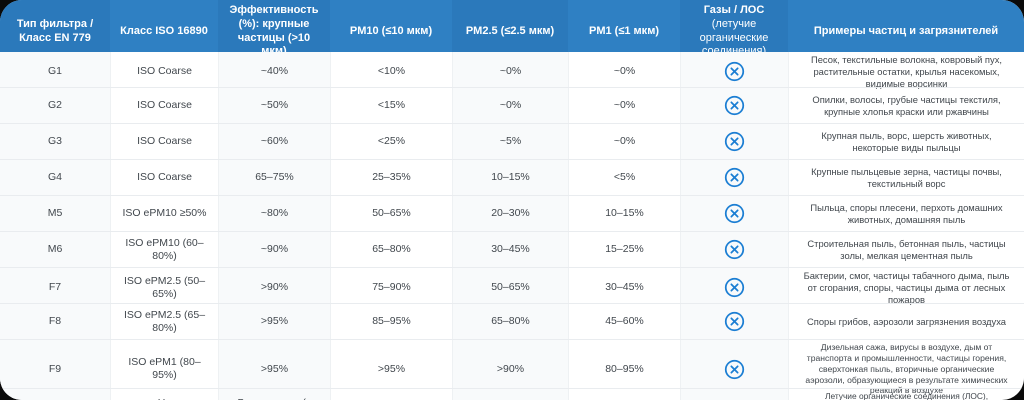  Describe the element at coordinates (734, 394) in the screenshot. I see `gas-voc-cell: Высокая эффективность` at that location.